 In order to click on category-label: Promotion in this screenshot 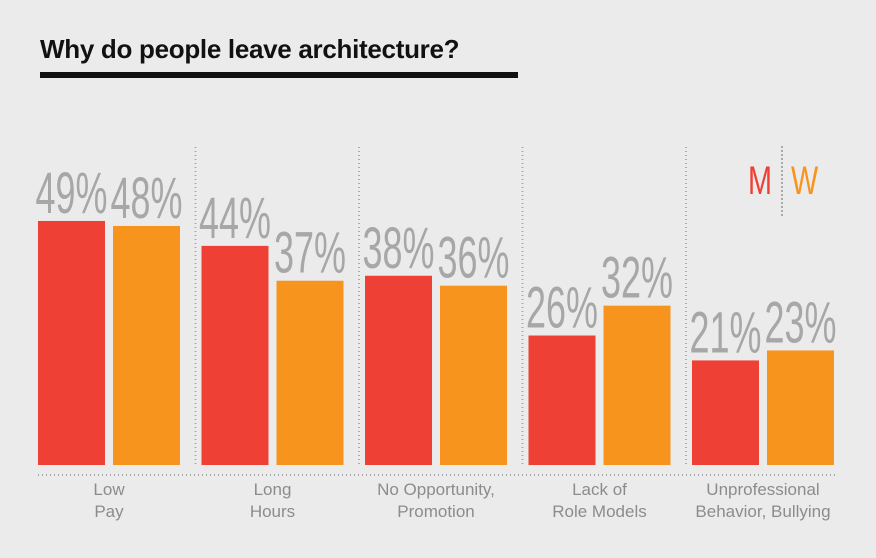, I will do `click(435, 511)`.